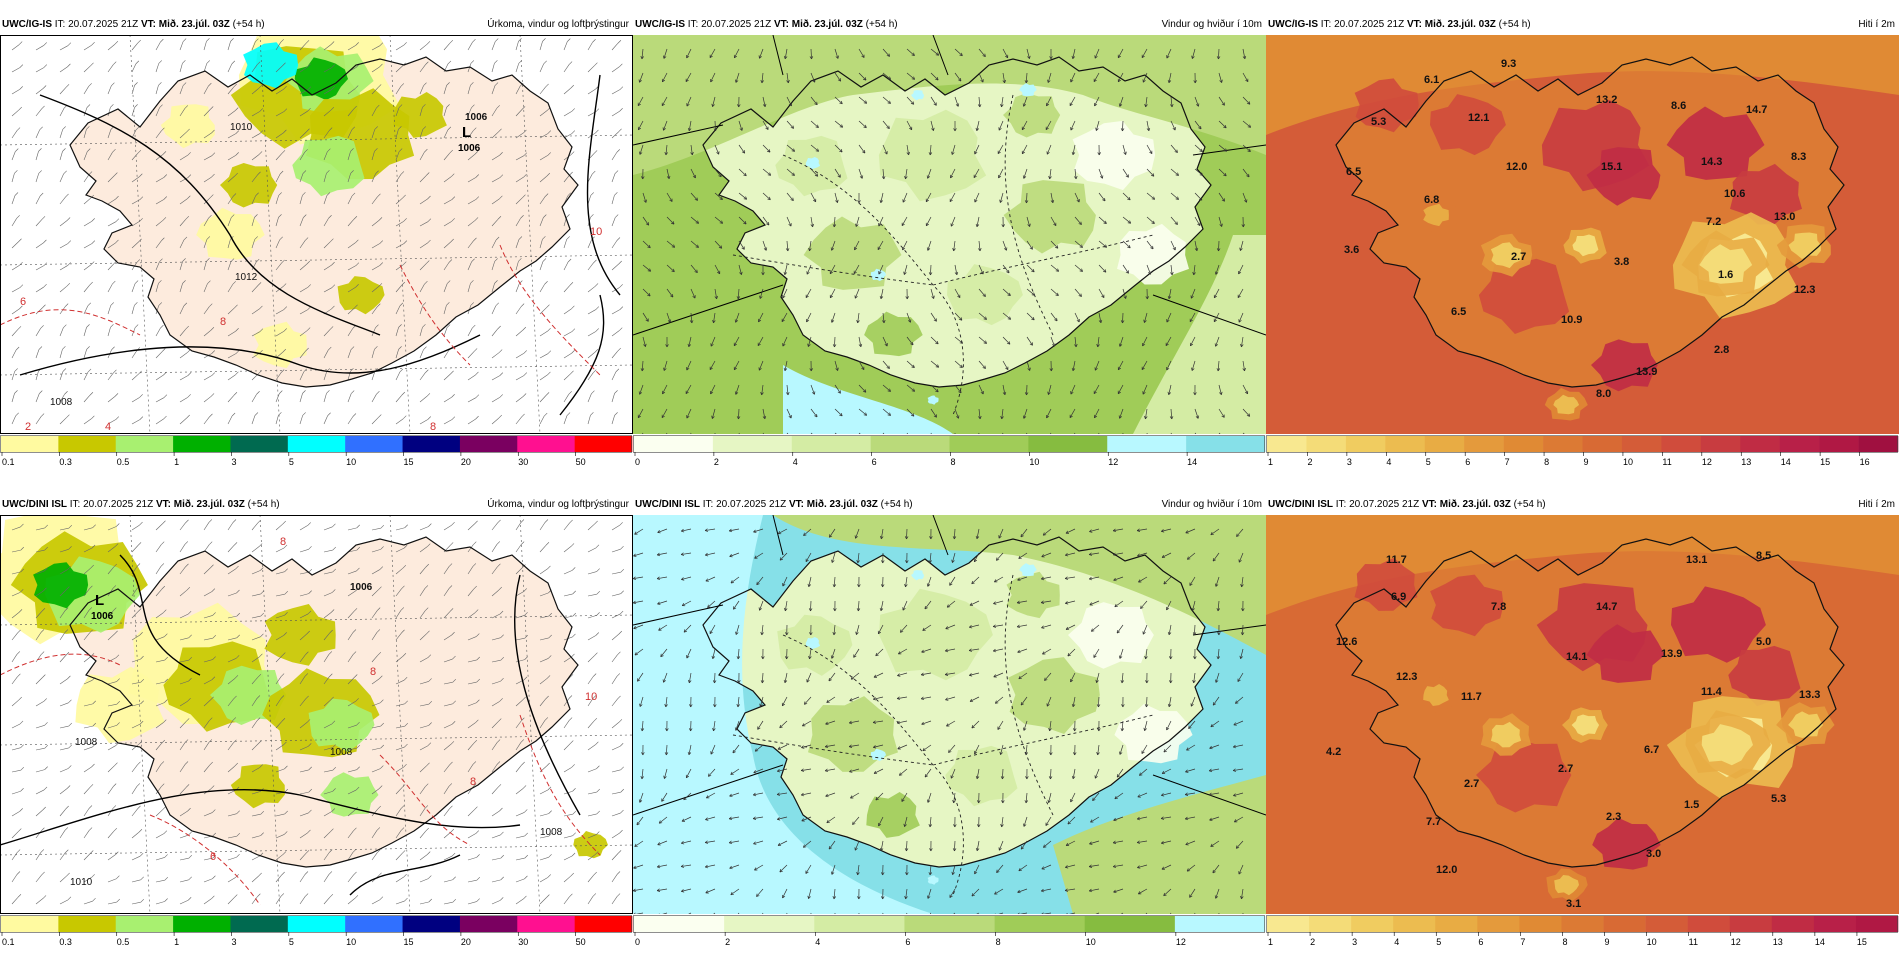 The width and height of the screenshot is (1900, 959). Describe the element at coordinates (1181, 942) in the screenshot. I see `colorbar-tick-label: 12` at that location.